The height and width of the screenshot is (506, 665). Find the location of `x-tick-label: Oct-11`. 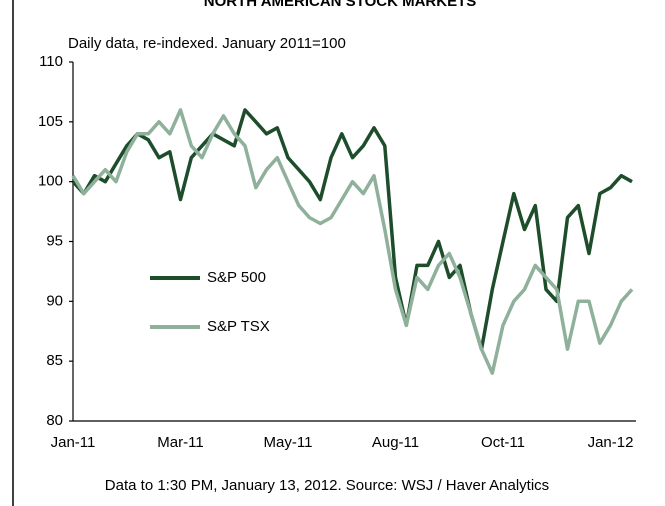

x-tick-label: Oct-11 is located at coordinates (503, 442).